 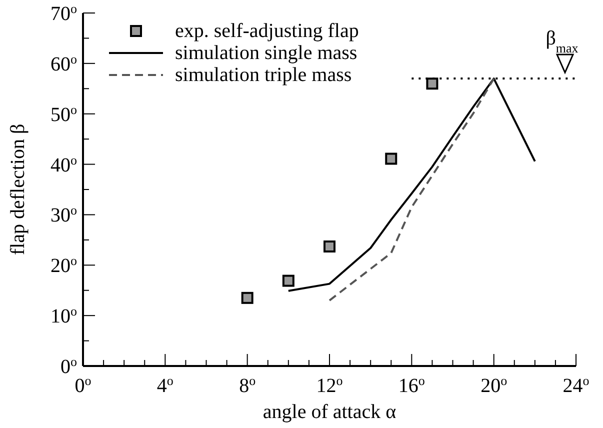 I want to click on y-tick-label: 70$^{o}$, so click(x=63, y=12).